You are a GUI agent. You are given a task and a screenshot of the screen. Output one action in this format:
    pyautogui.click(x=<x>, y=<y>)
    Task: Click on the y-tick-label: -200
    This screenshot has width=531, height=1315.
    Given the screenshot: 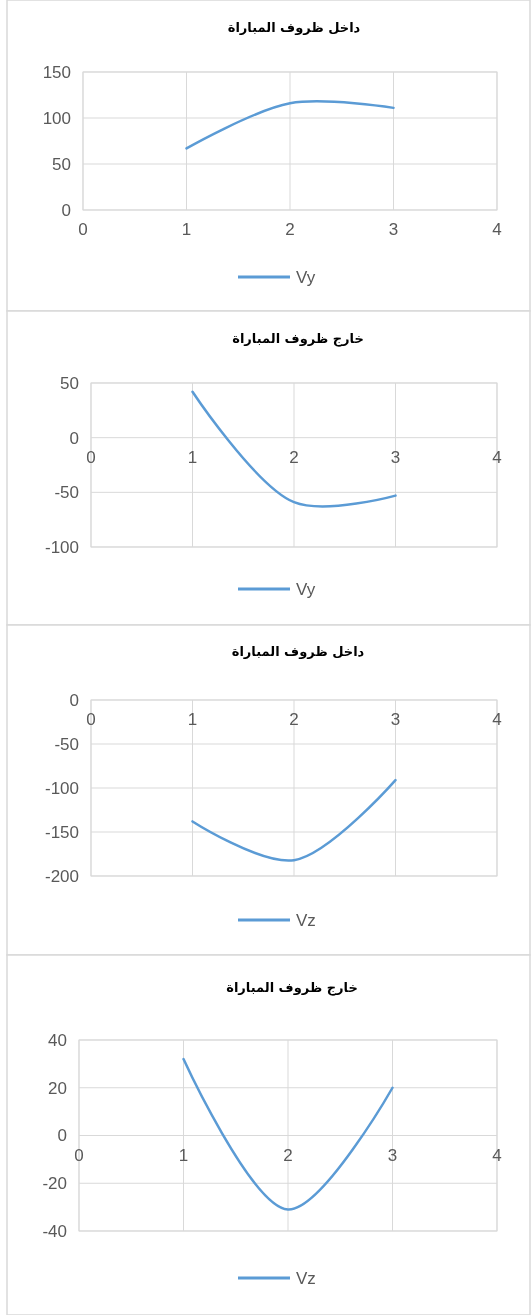 What is the action you would take?
    pyautogui.click(x=61, y=876)
    